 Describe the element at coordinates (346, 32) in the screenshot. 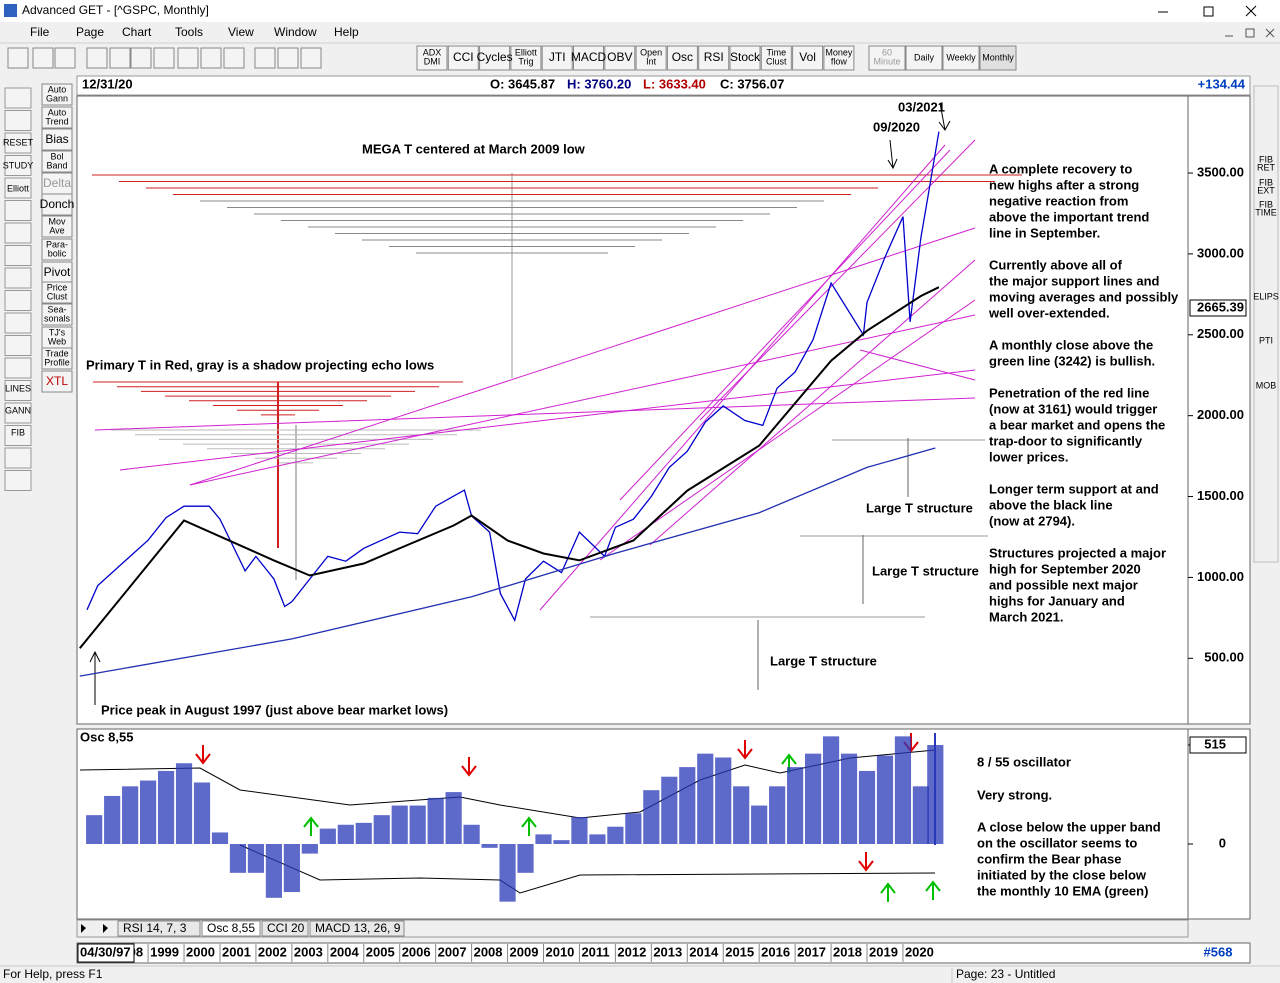

I see `menu-item: Help` at that location.